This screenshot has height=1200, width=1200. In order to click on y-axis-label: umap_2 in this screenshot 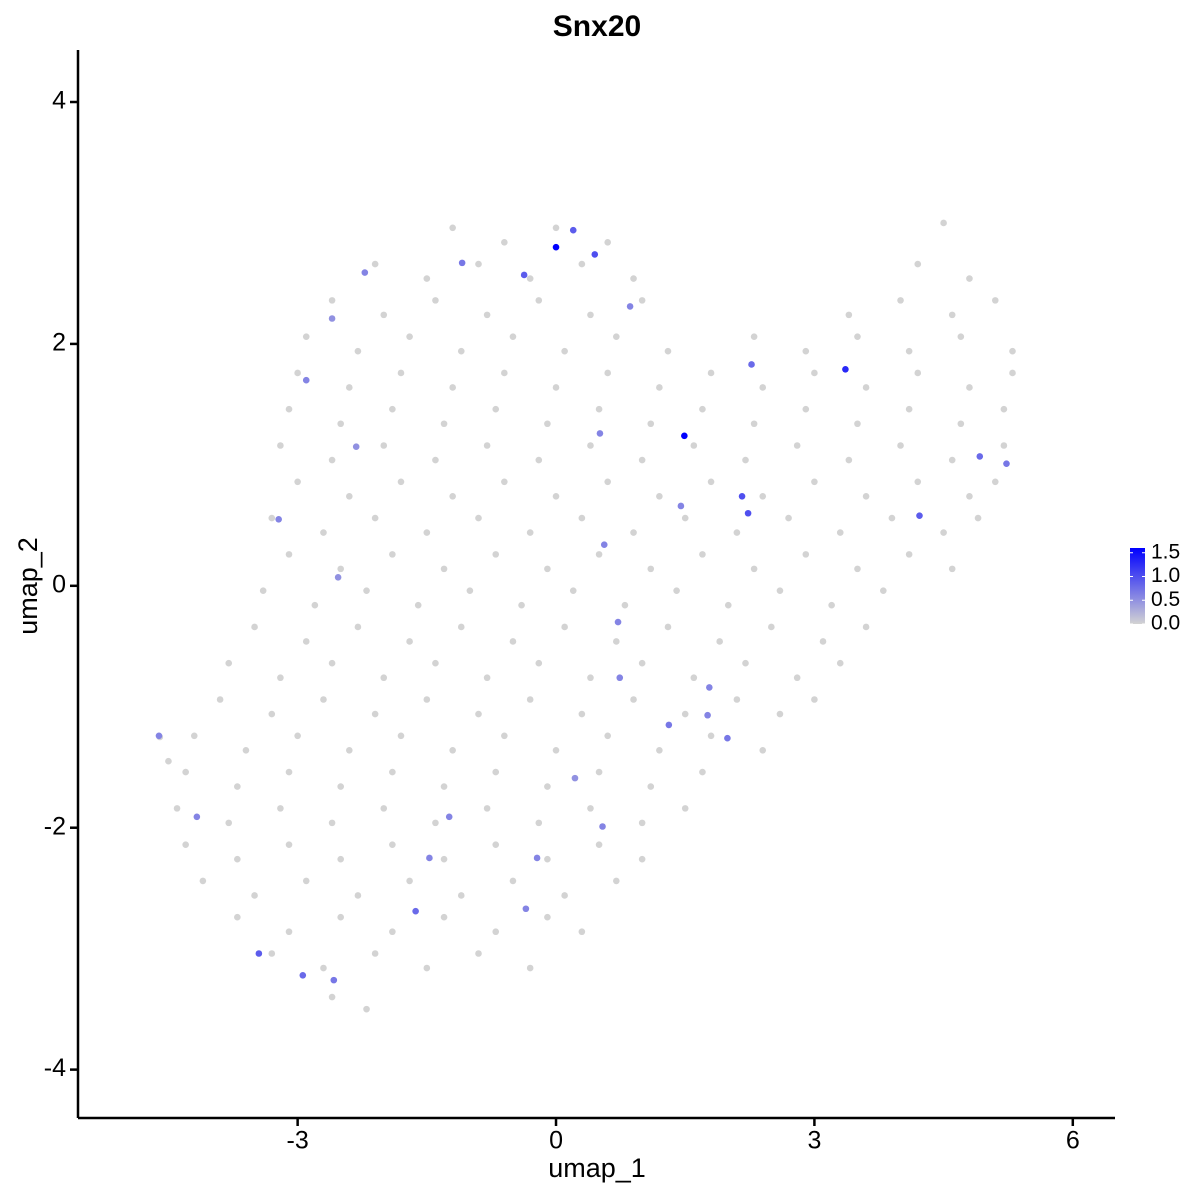, I will do `click(28, 586)`.